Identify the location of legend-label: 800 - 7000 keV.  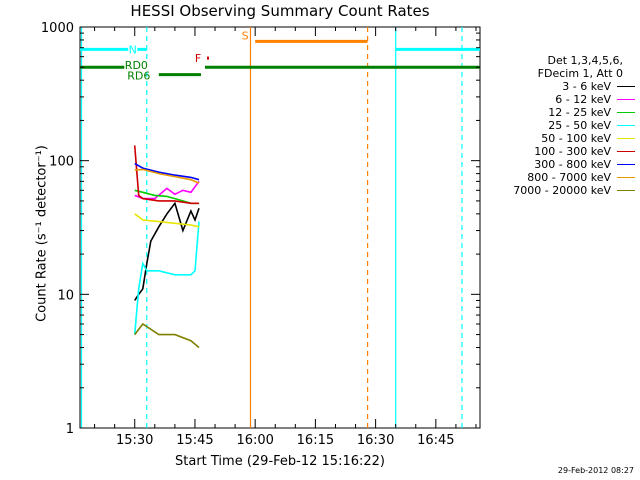
(569, 177).